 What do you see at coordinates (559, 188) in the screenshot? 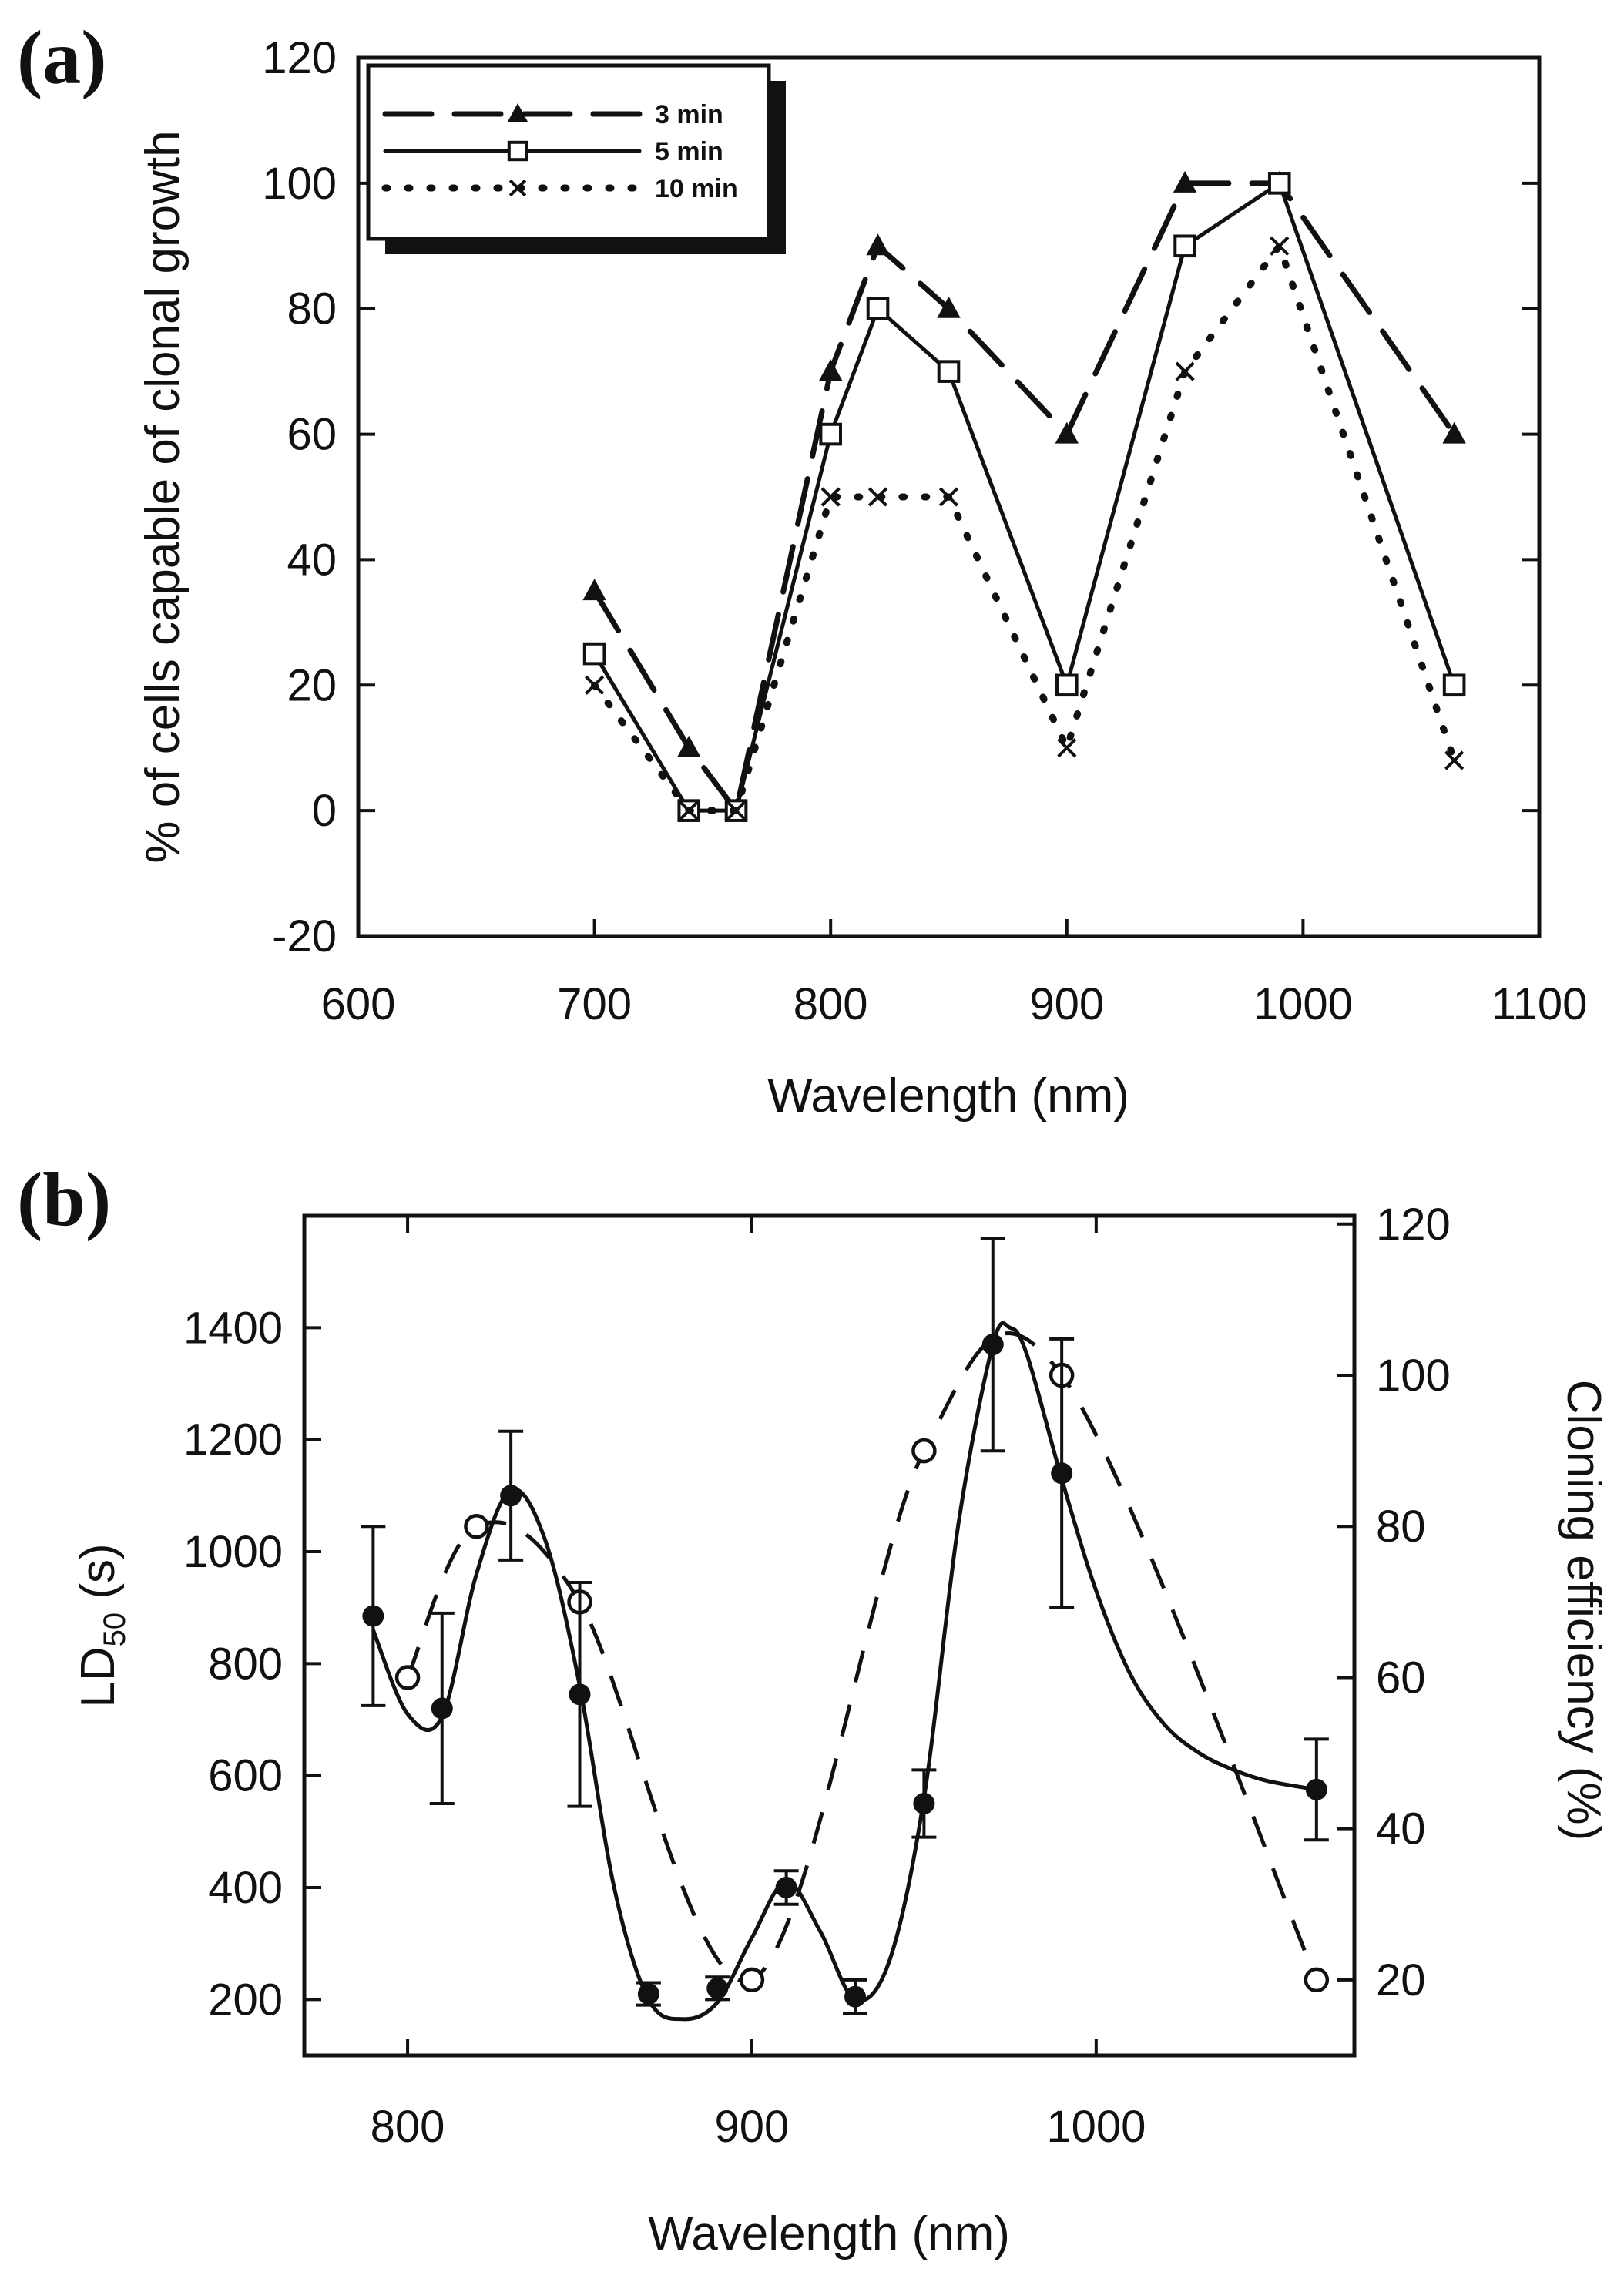
I see `legend-entry-10-min: 10 min` at bounding box center [559, 188].